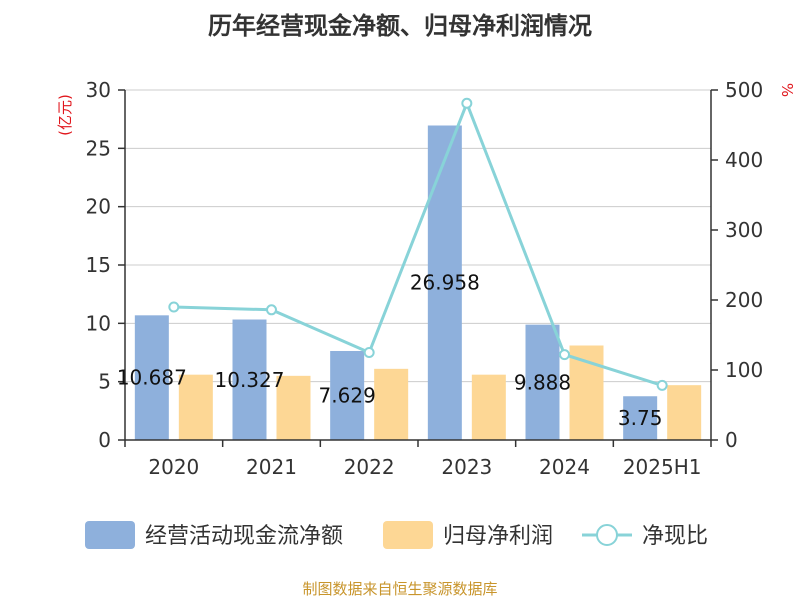  What do you see at coordinates (65, 115) in the screenshot?
I see `y-left-unit-label: (亿元)` at bounding box center [65, 115].